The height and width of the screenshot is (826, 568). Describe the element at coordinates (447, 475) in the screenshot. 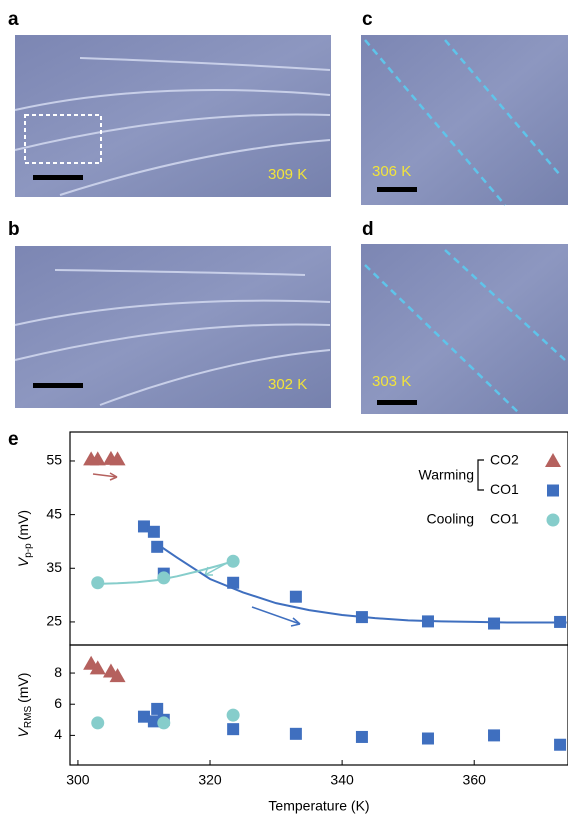

I see `legend-group: Warming` at that location.